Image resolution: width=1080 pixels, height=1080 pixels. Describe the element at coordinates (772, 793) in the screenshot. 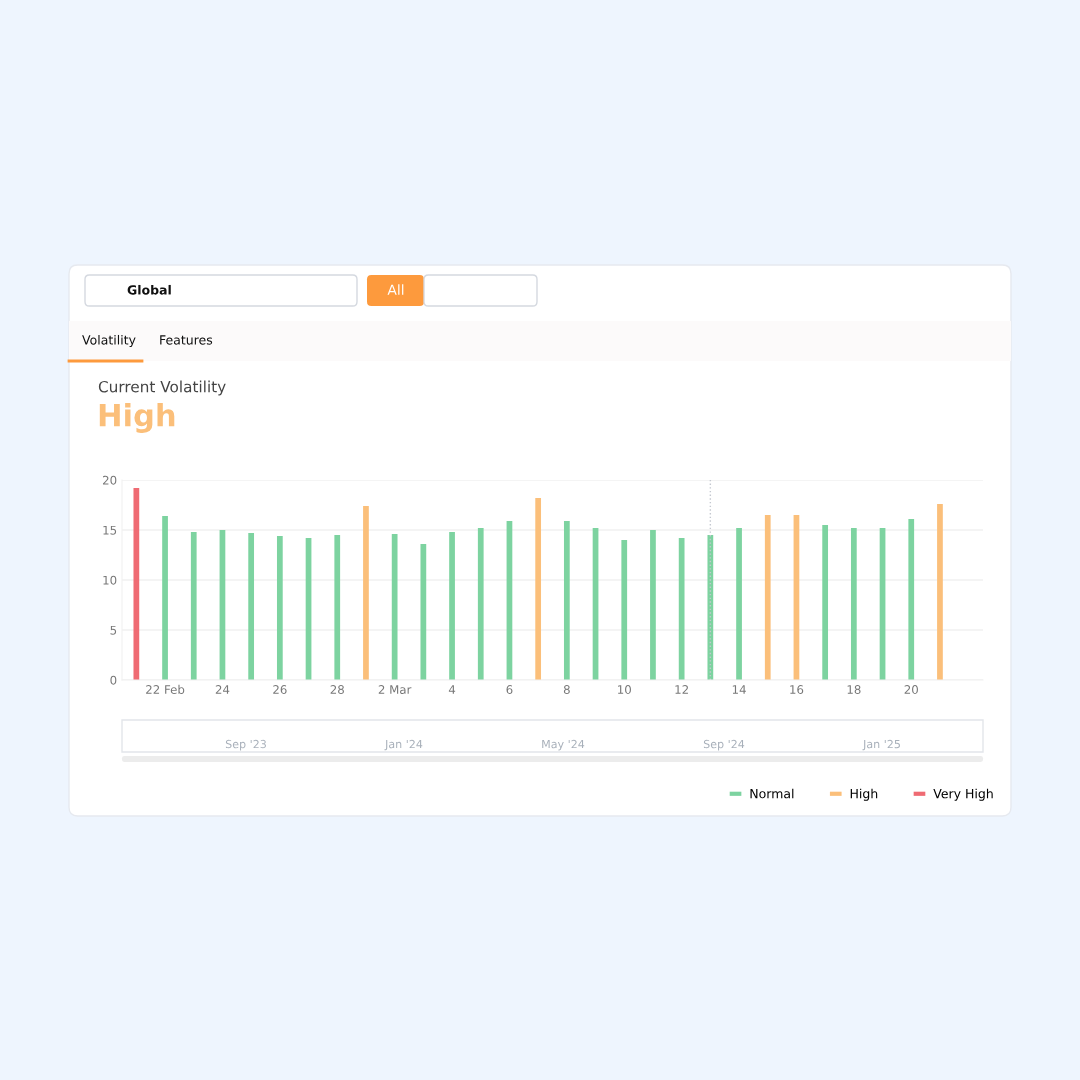

I see `legend-label: Normal` at that location.